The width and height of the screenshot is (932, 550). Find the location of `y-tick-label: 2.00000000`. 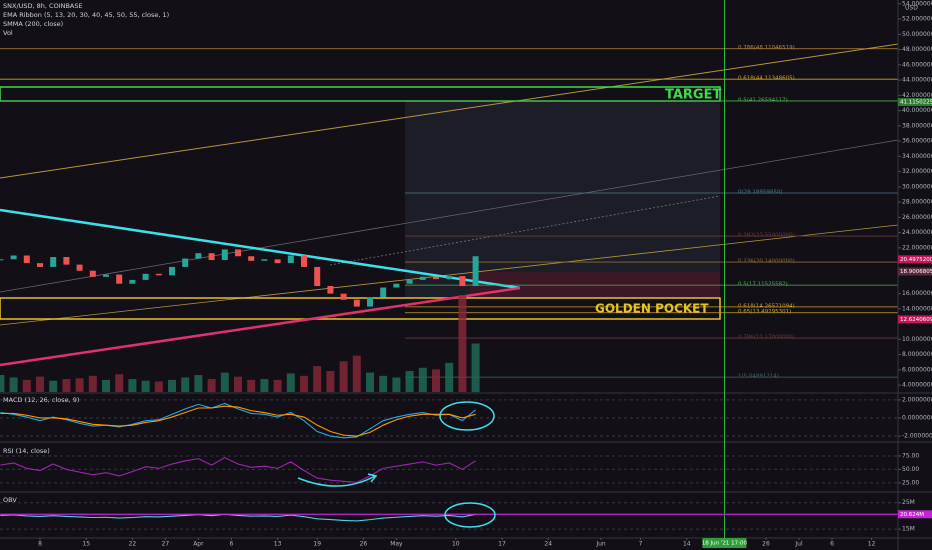

y-tick-label: 2.00000000 is located at coordinates (917, 399).